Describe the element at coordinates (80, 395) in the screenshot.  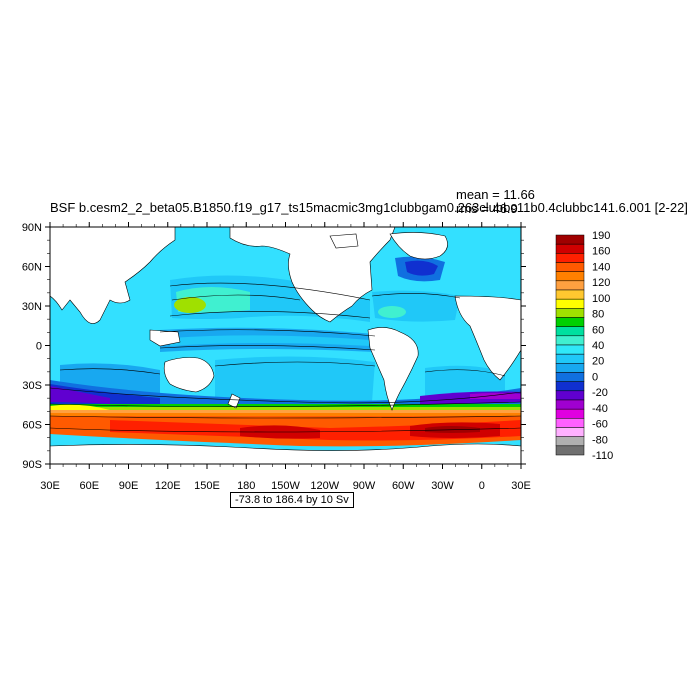
I see `southern-ocean-purple` at that location.